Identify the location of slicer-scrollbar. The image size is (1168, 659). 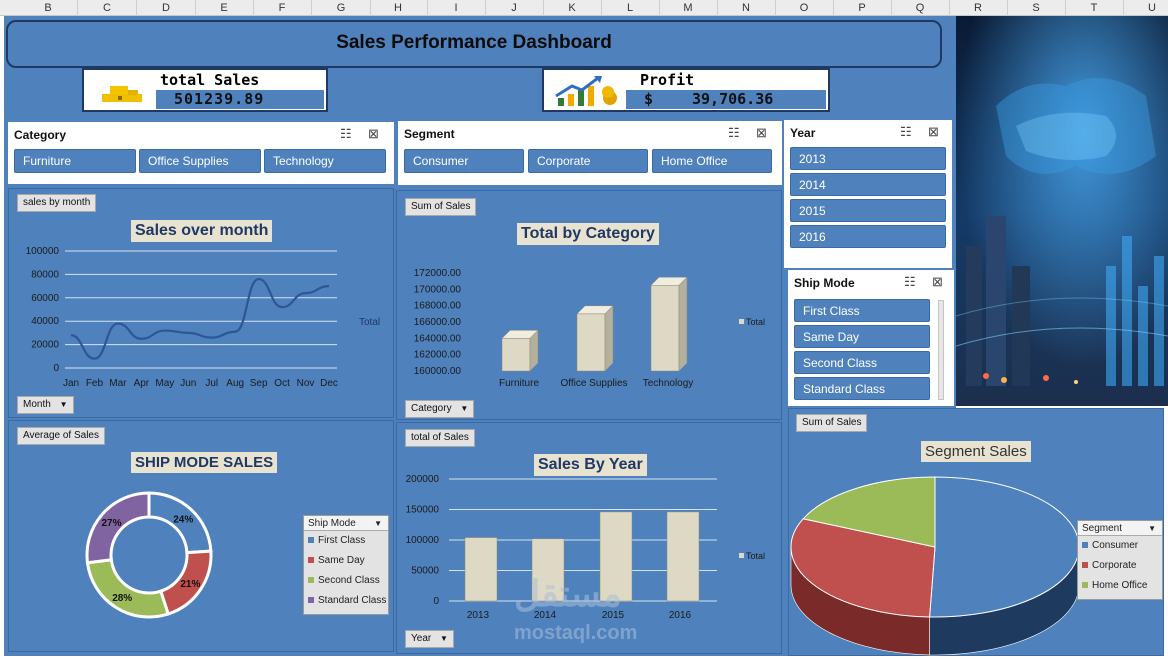
(941, 350).